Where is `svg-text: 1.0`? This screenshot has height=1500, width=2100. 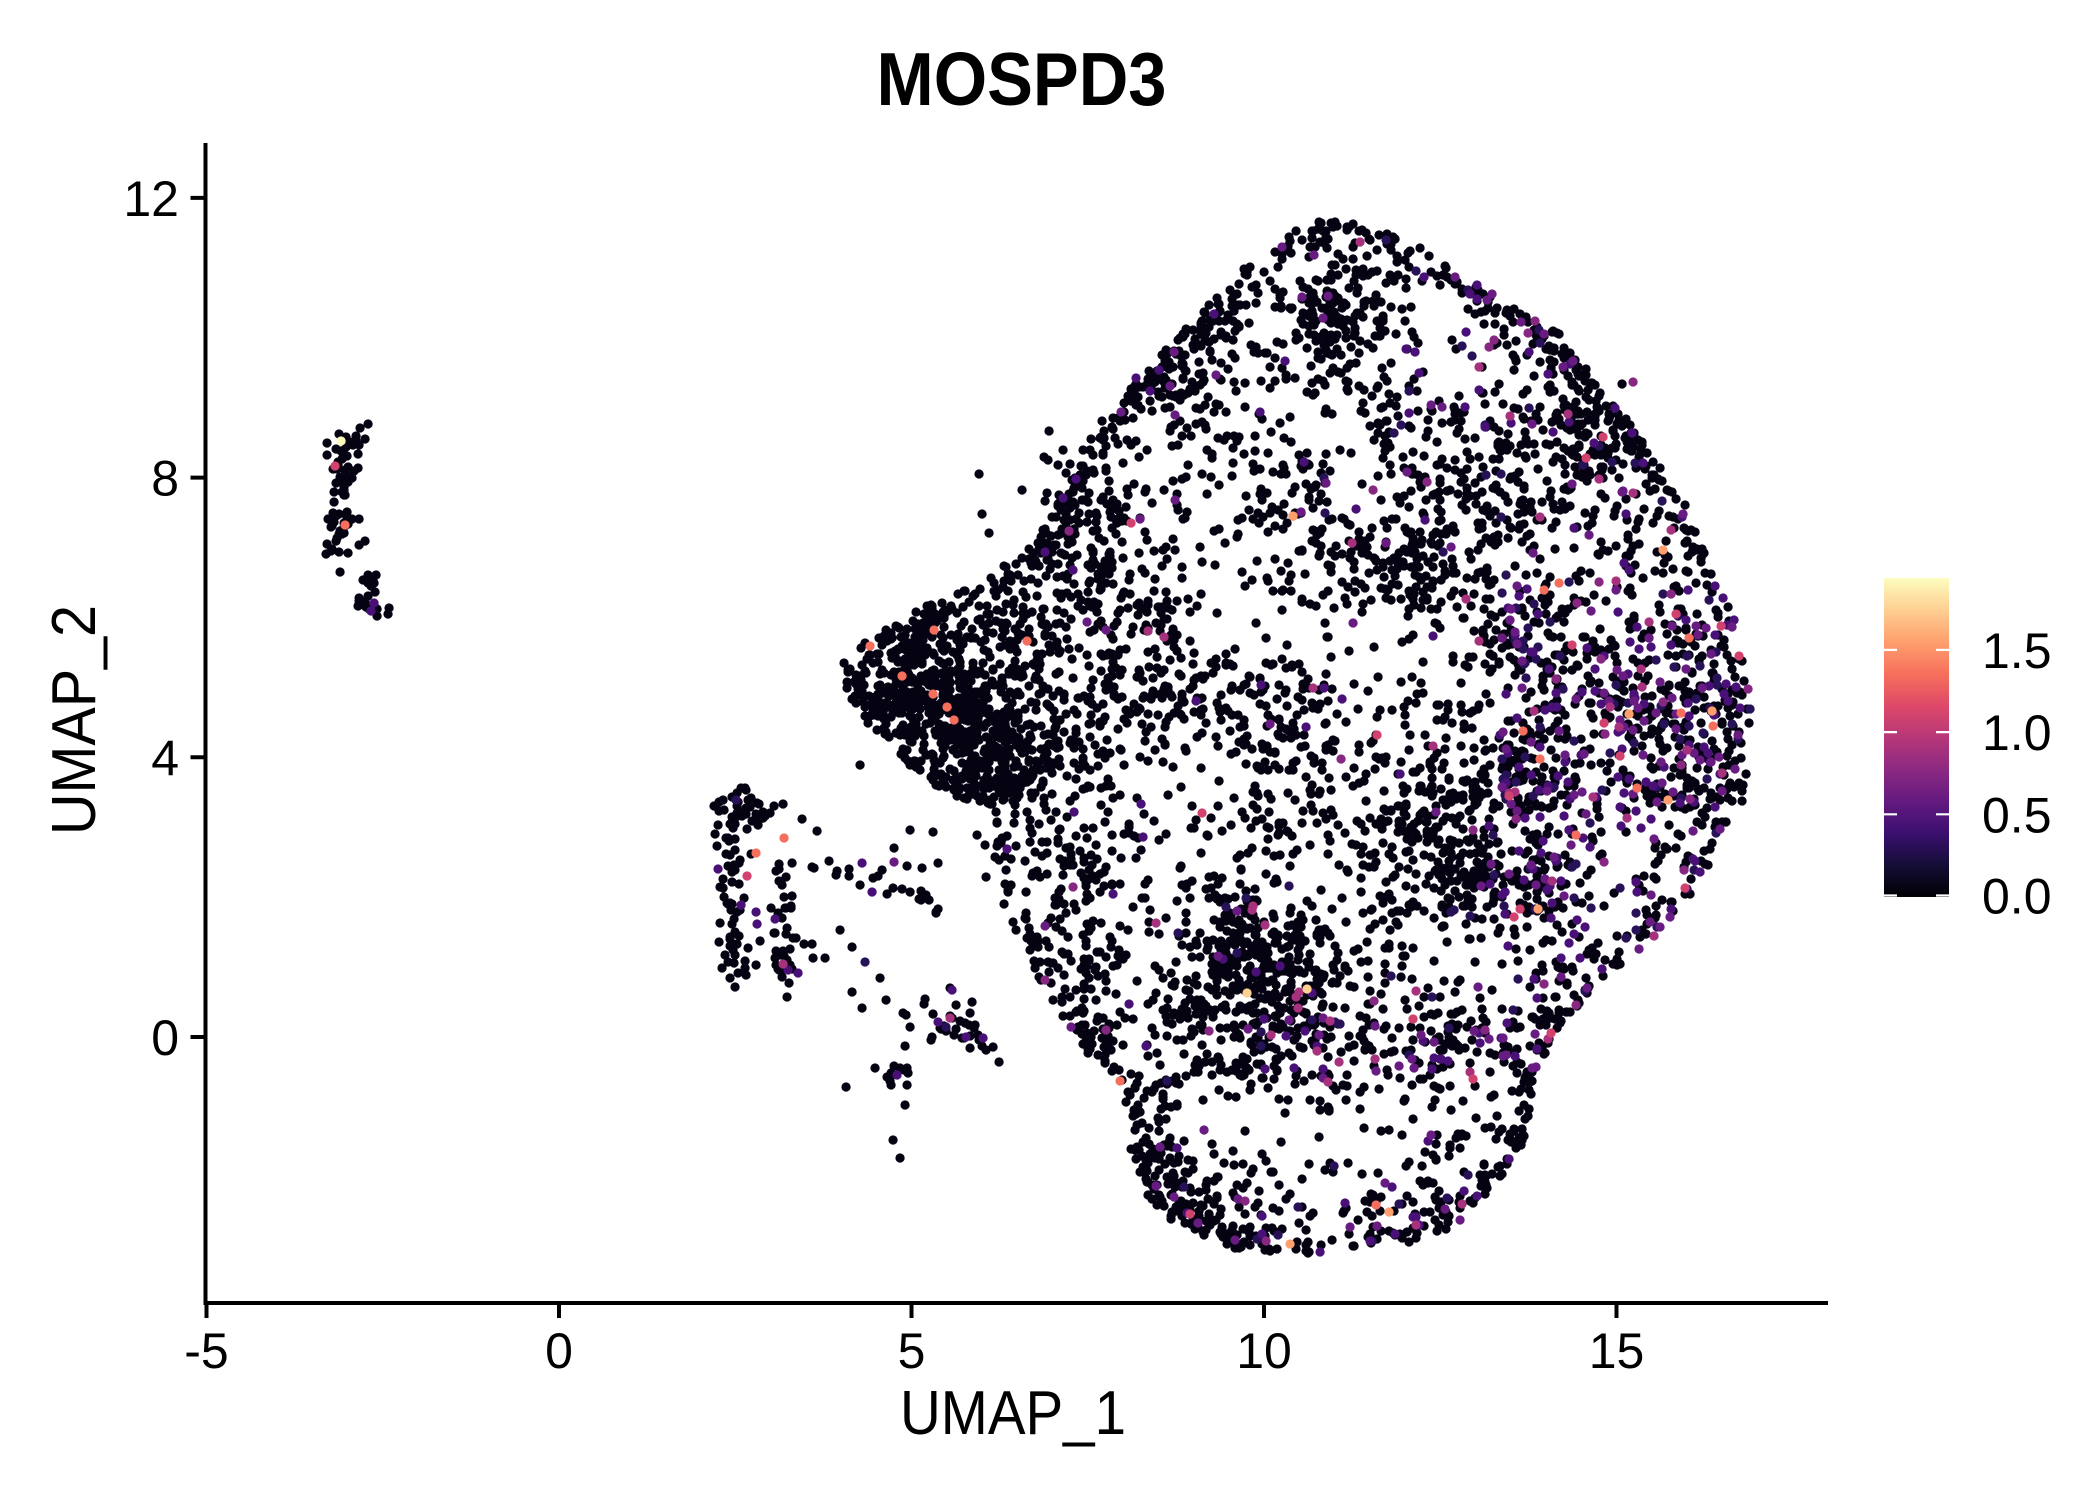
svg-text: 1.0 is located at coordinates (2017, 733).